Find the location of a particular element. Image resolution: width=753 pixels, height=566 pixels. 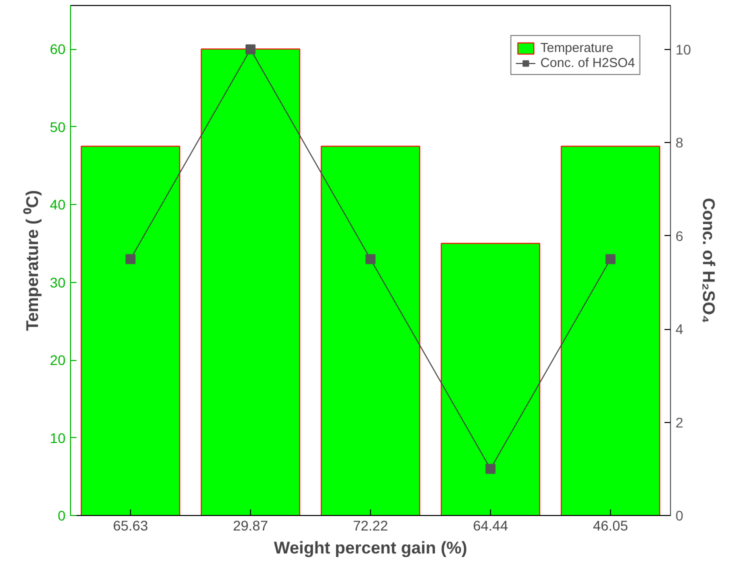

y2-tick-label: 2 is located at coordinates (680, 422).